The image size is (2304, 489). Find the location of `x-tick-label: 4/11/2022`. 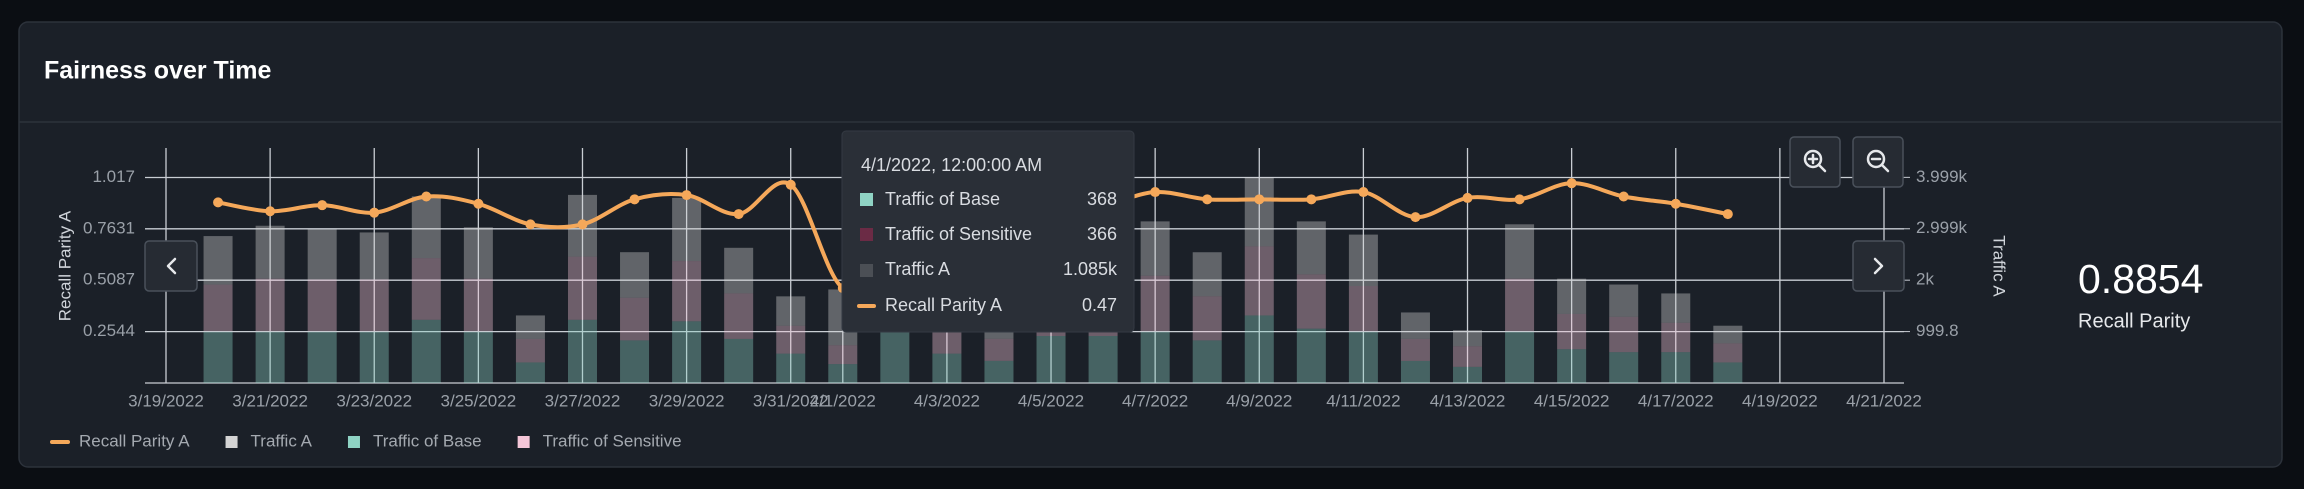

x-tick-label: 4/11/2022 is located at coordinates (1363, 400).